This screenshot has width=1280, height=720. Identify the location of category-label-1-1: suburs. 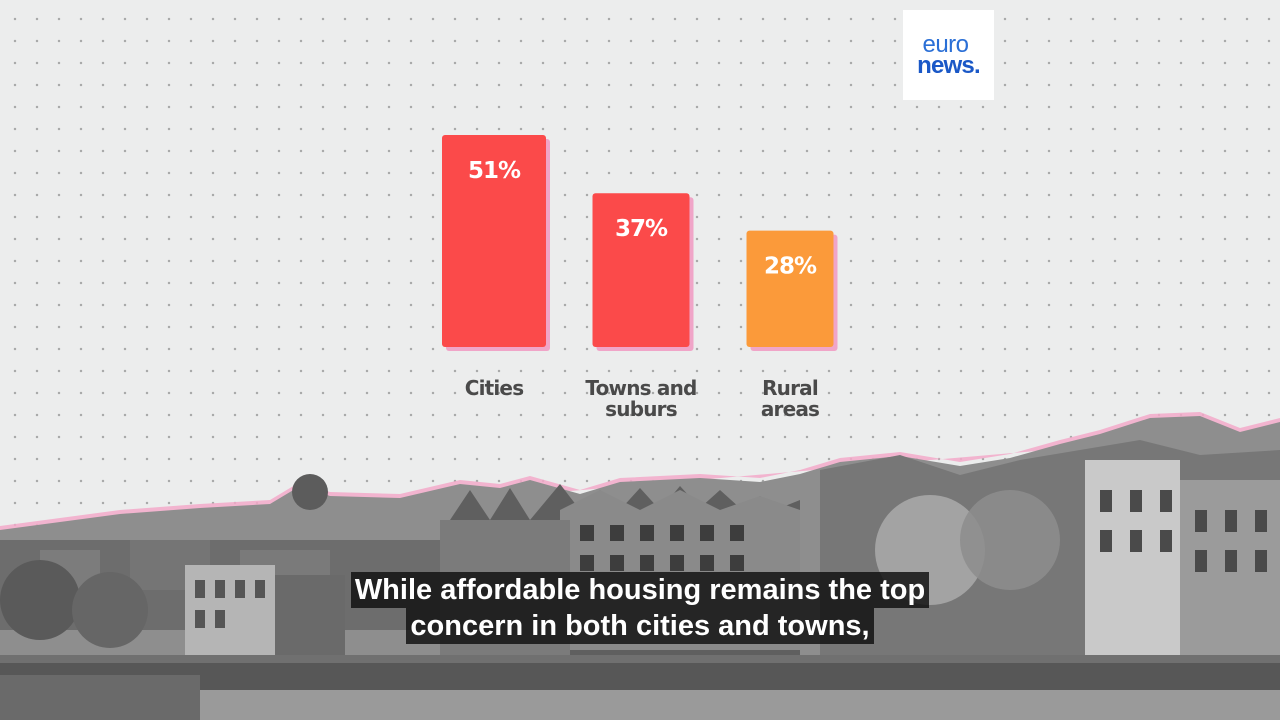
(641, 409).